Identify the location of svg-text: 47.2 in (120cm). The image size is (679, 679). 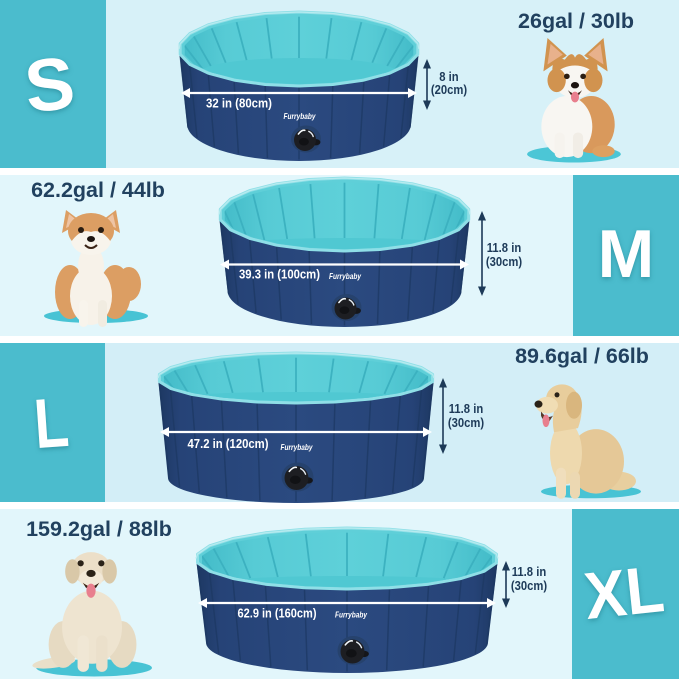
(228, 444).